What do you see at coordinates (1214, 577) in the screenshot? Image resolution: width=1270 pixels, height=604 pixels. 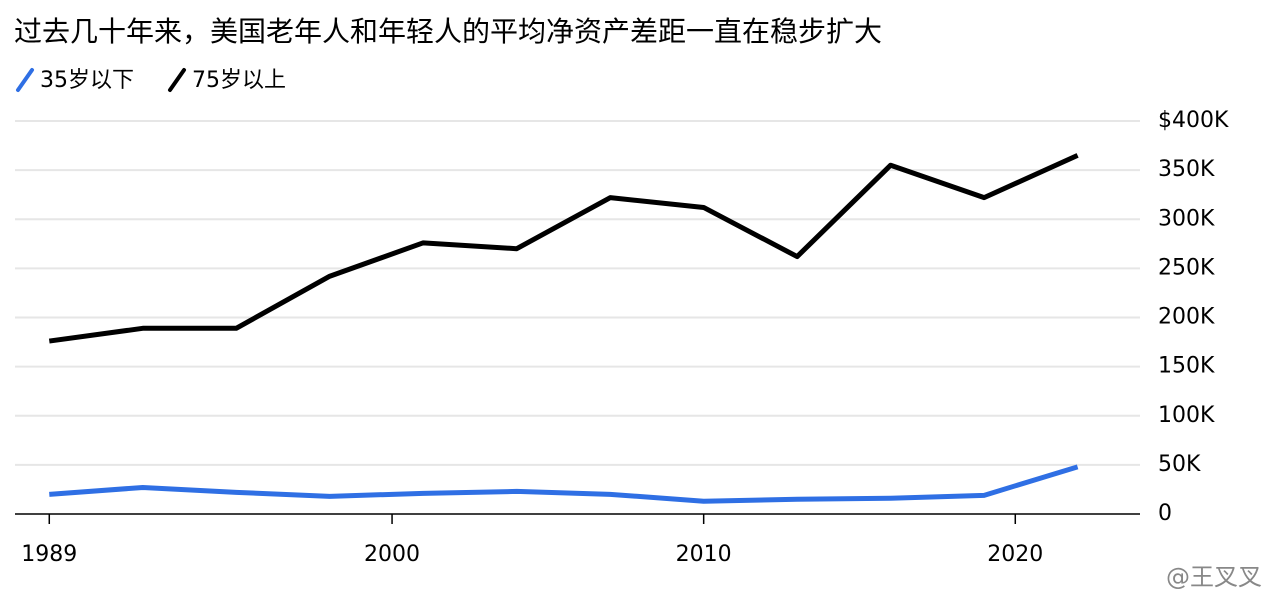 I see `watermark: @王叉叉` at bounding box center [1214, 577].